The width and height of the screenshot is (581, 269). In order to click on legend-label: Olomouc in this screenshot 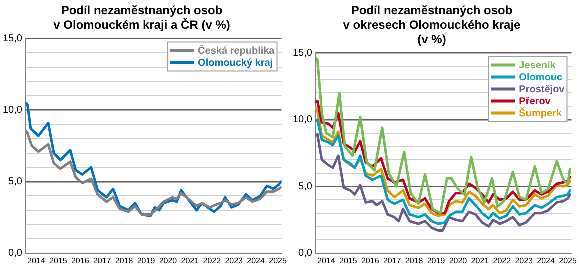, I will do `click(541, 78)`.